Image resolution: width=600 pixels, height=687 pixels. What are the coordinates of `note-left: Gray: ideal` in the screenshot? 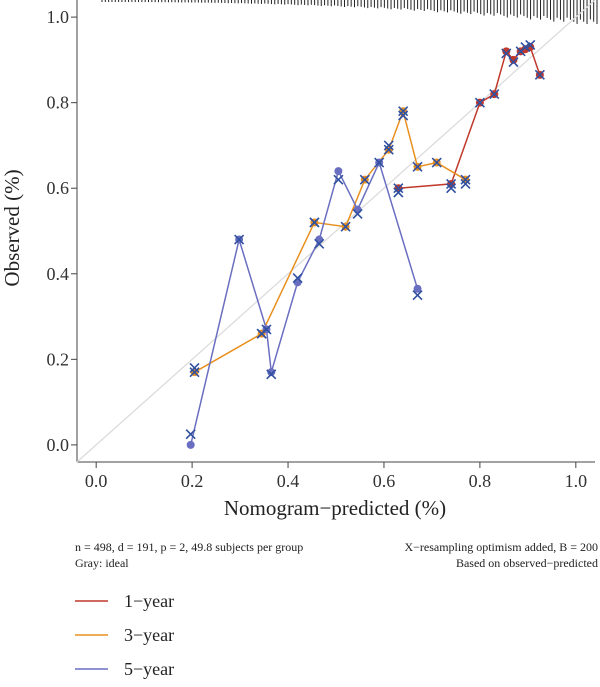 It's located at (102, 563).